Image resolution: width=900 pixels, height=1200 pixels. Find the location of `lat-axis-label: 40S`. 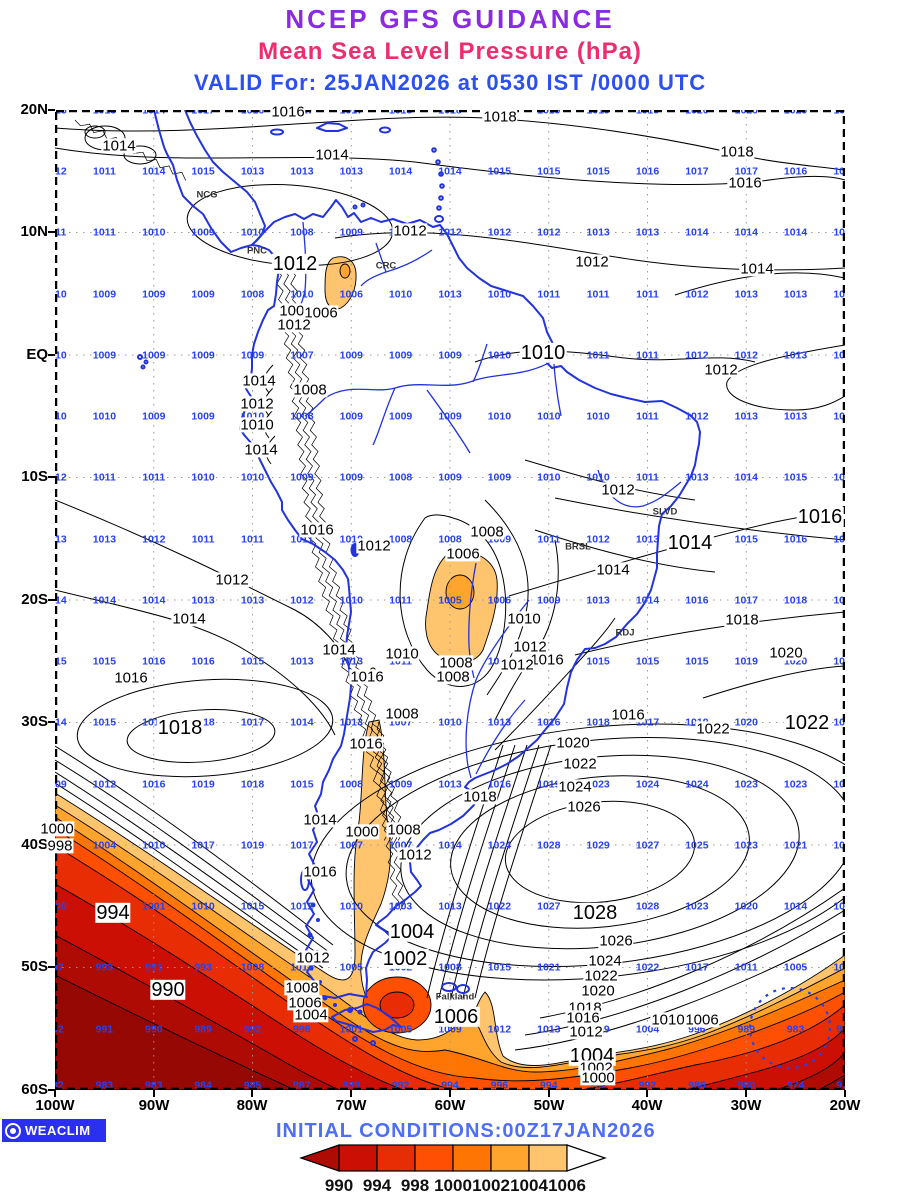

lat-axis-label: 40S is located at coordinates (34, 844).